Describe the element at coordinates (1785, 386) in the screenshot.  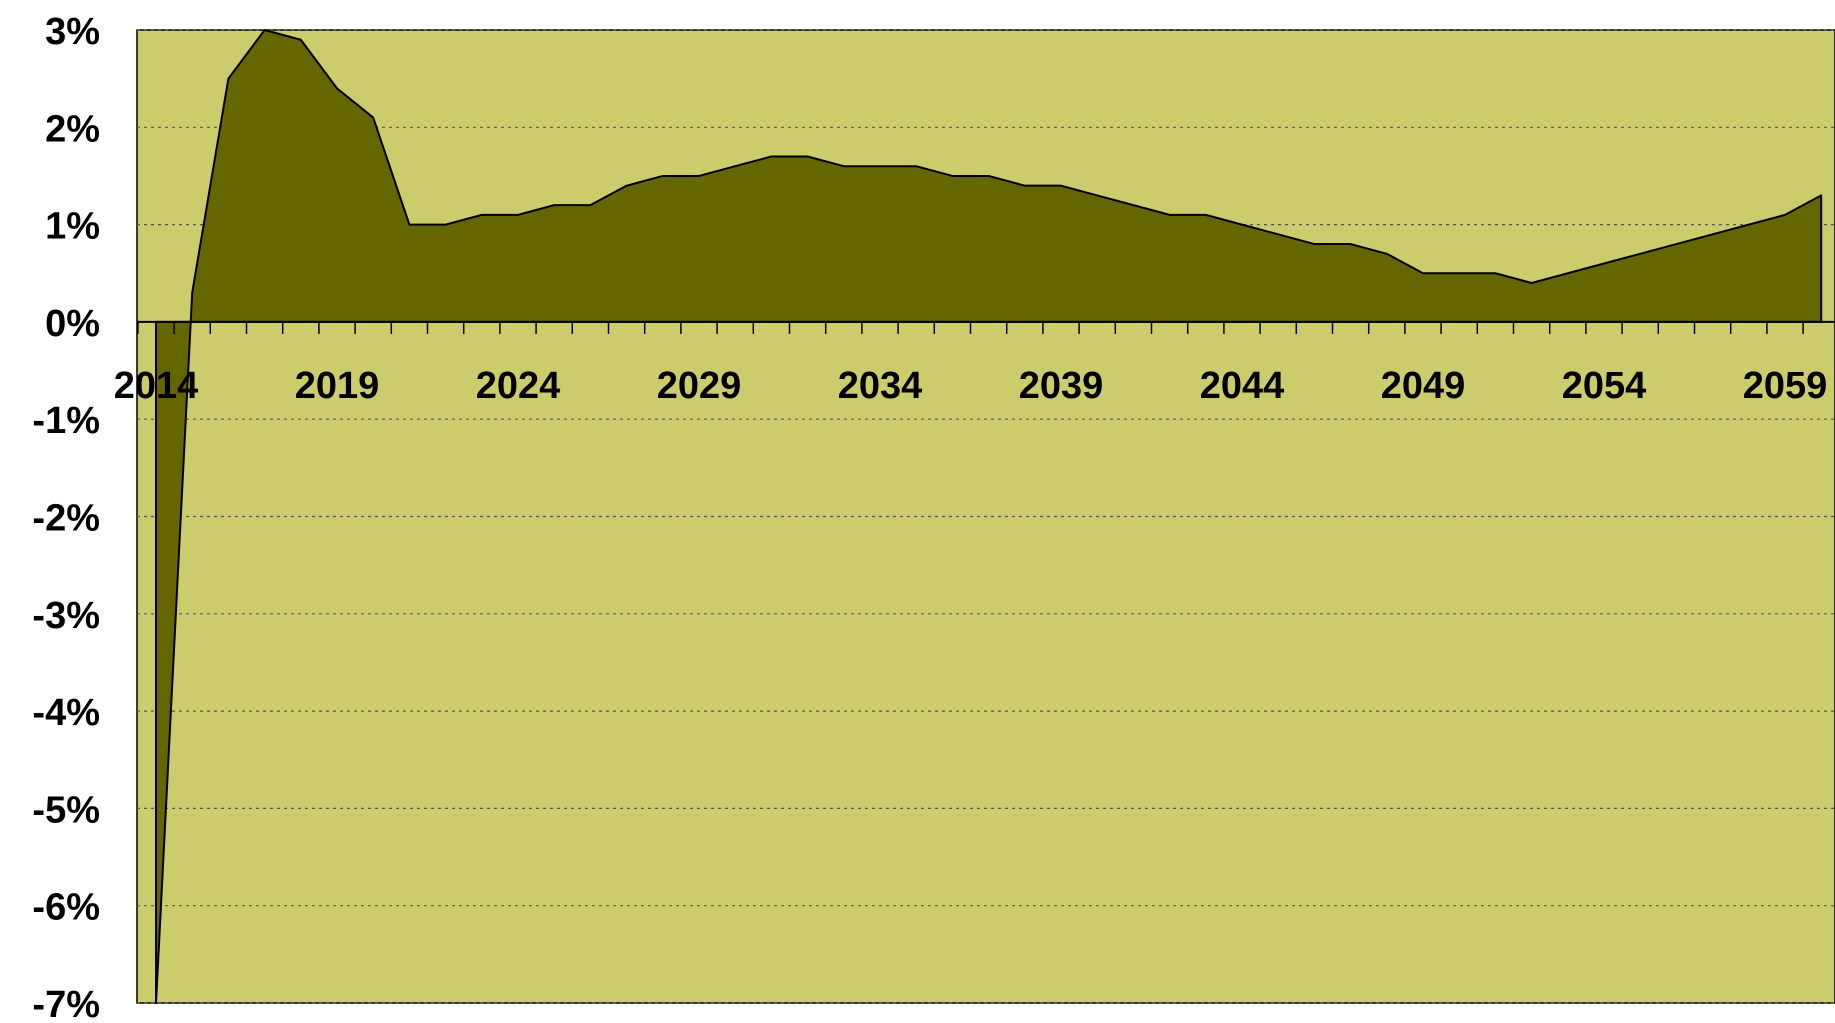
I see `x-tick-label: 2059` at that location.